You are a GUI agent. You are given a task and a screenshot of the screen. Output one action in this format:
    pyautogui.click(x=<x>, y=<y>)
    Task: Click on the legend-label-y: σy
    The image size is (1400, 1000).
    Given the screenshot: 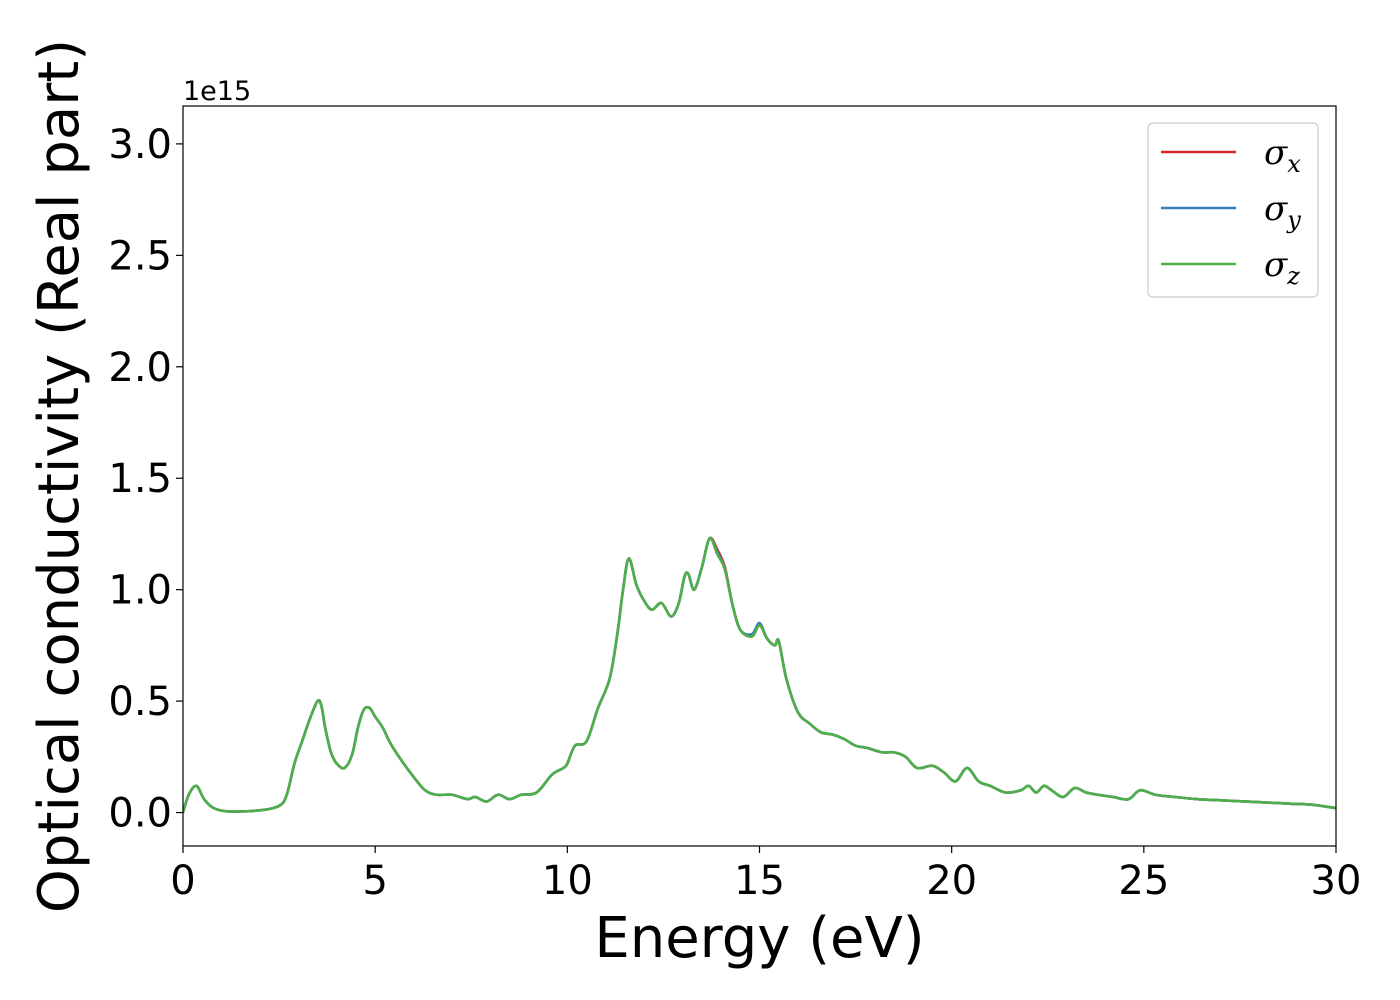 What is the action you would take?
    pyautogui.click(x=1282, y=211)
    